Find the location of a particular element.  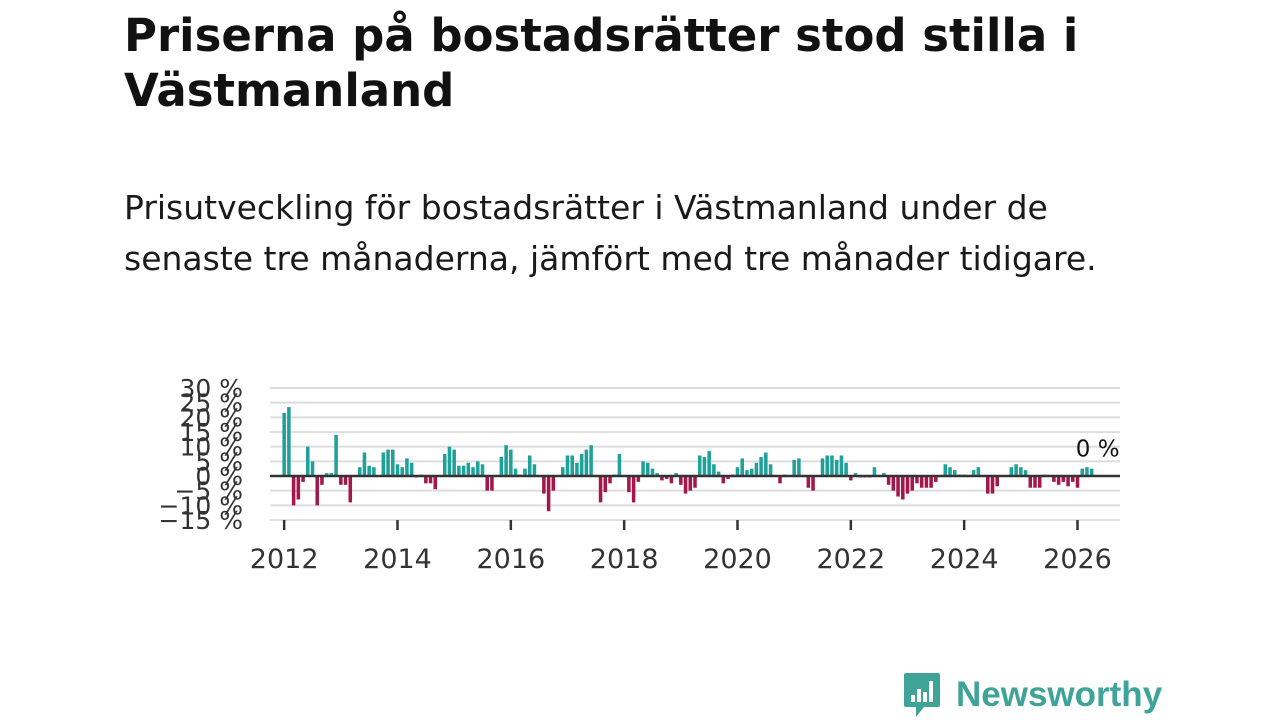

y-tick-label: 25 % is located at coordinates (211, 403).